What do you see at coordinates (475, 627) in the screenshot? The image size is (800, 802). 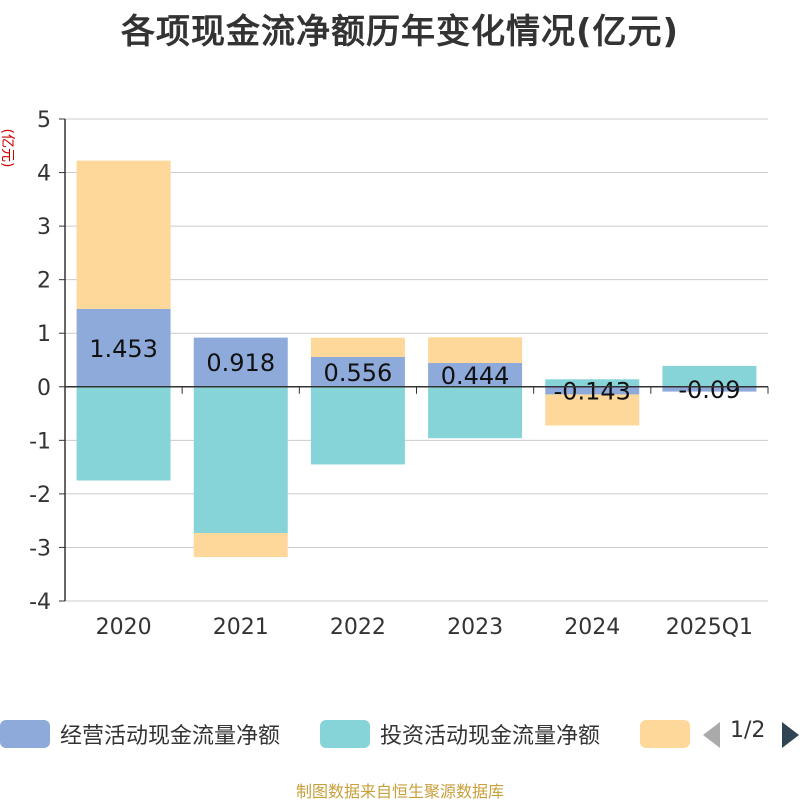 I see `x-tick-label: 2023` at bounding box center [475, 627].